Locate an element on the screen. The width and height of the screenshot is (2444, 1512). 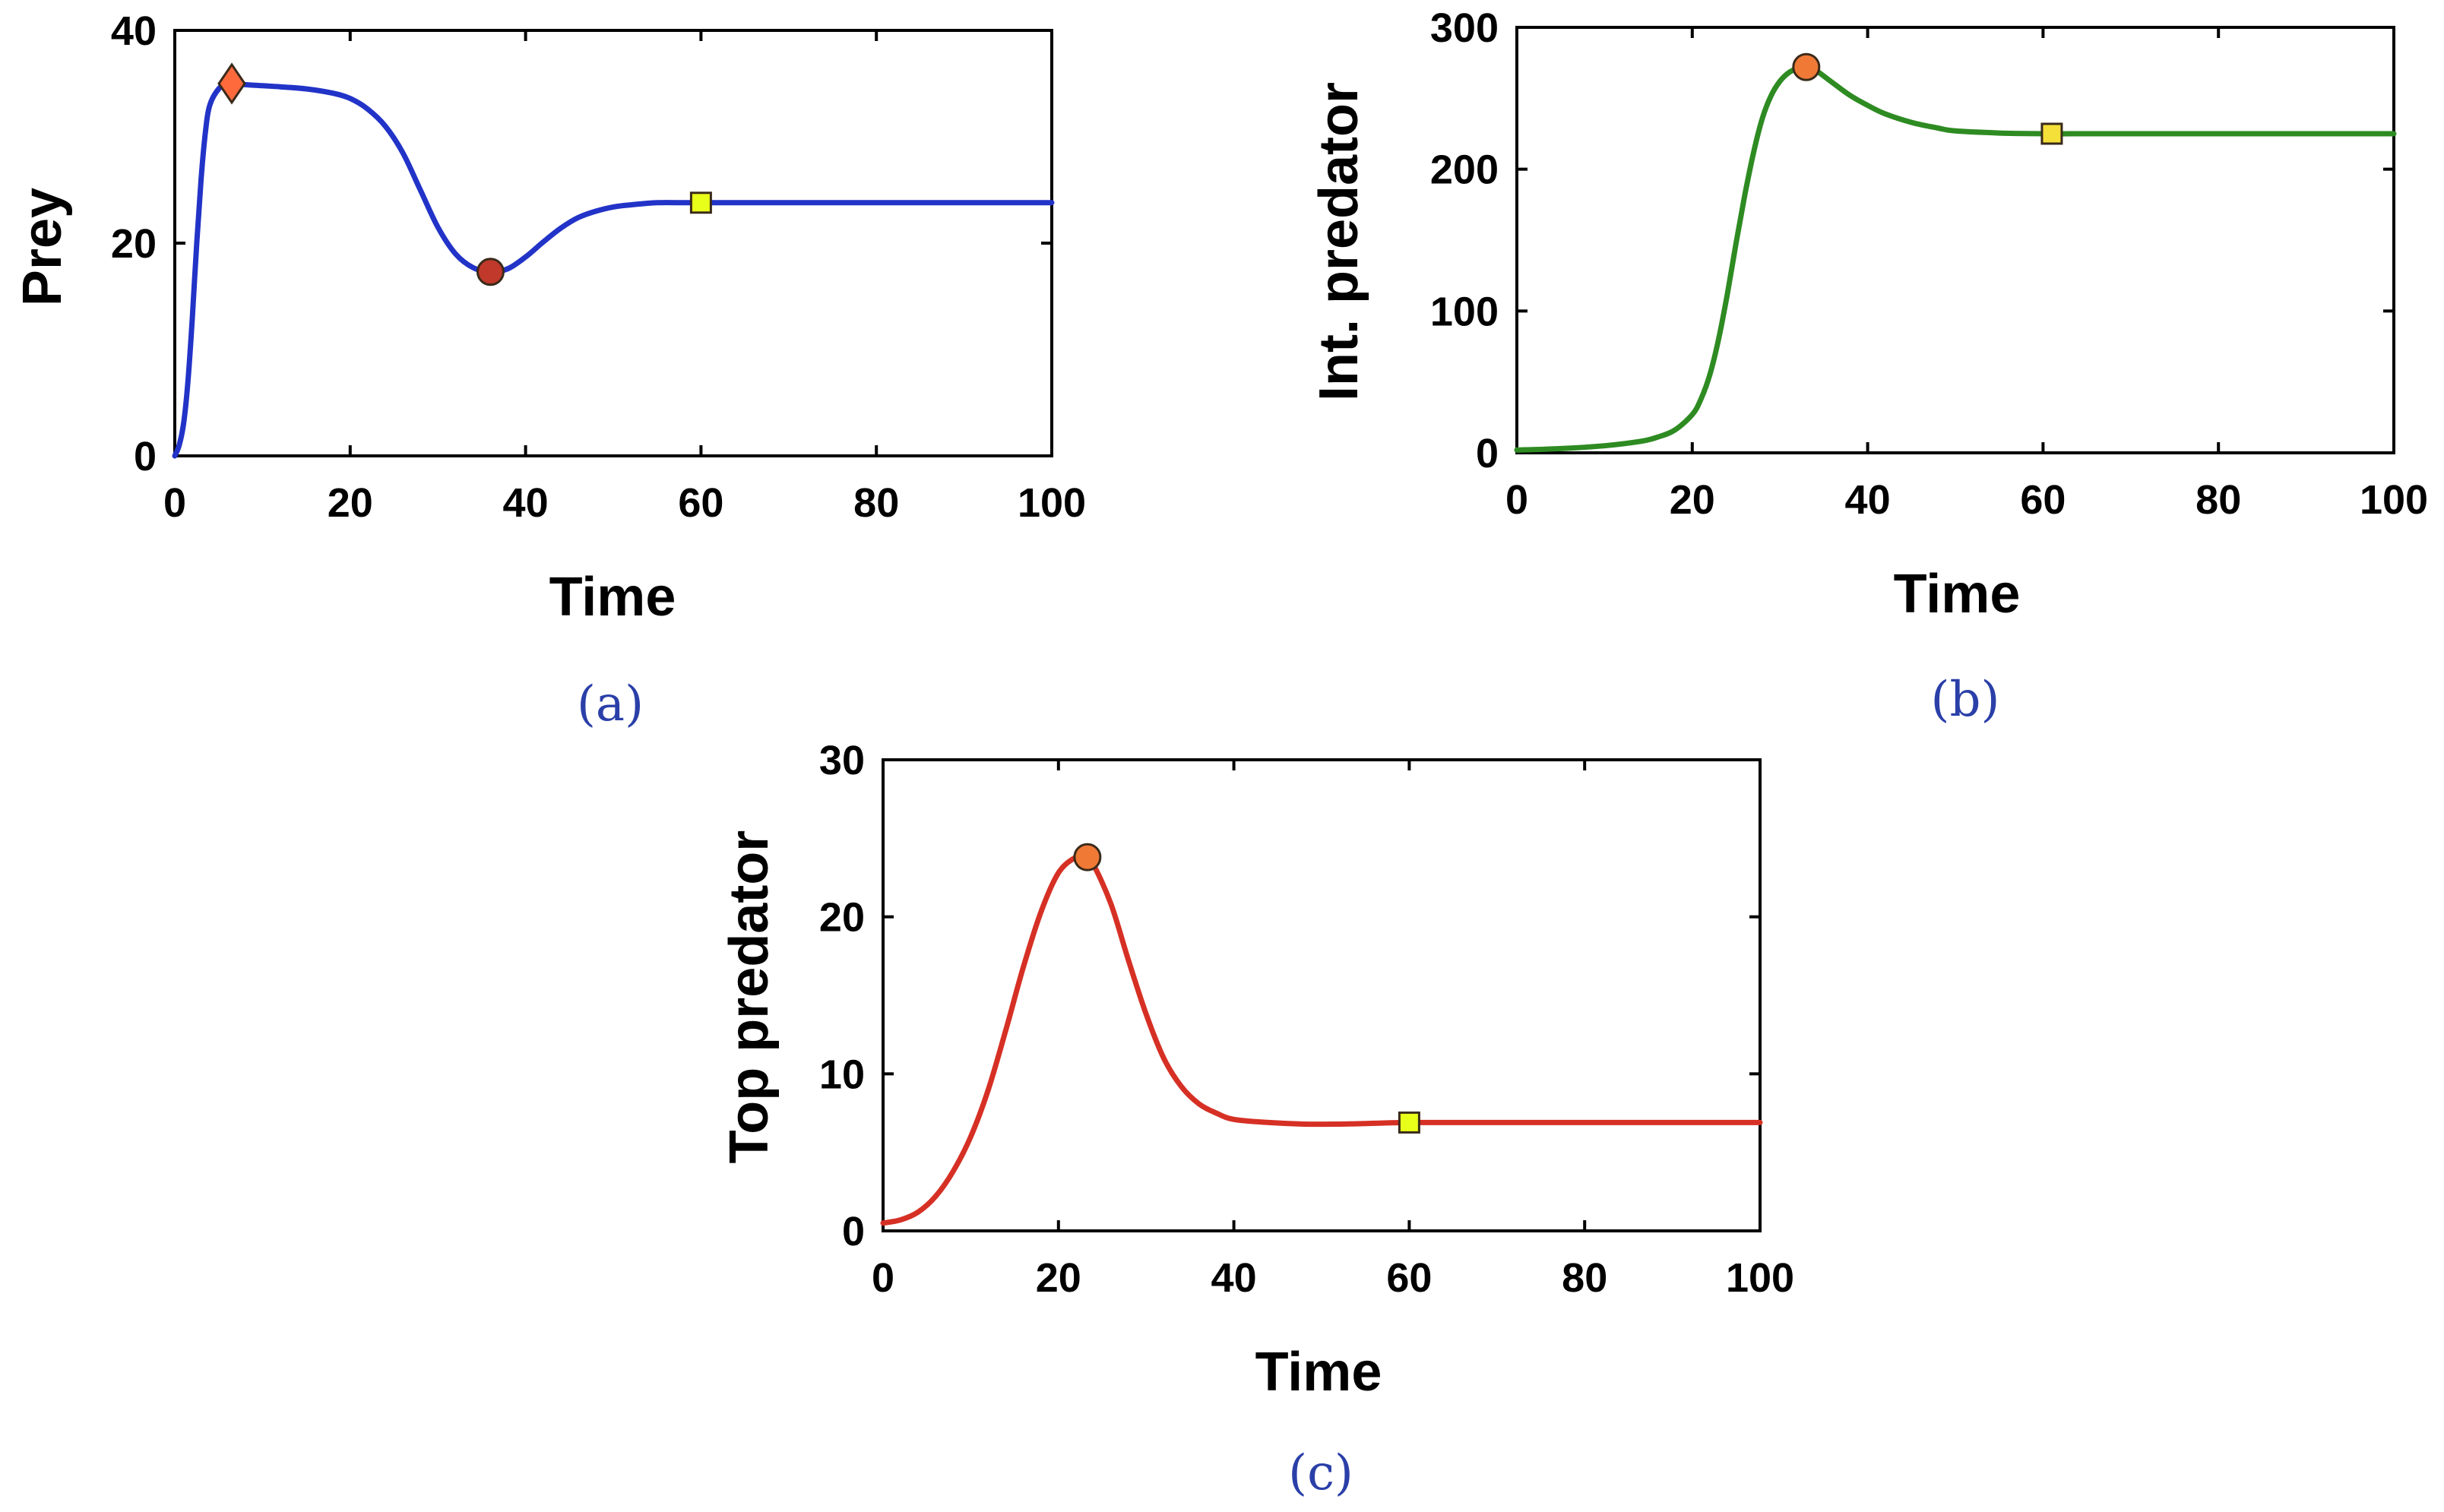
y-tick-label: 40 is located at coordinates (134, 31).